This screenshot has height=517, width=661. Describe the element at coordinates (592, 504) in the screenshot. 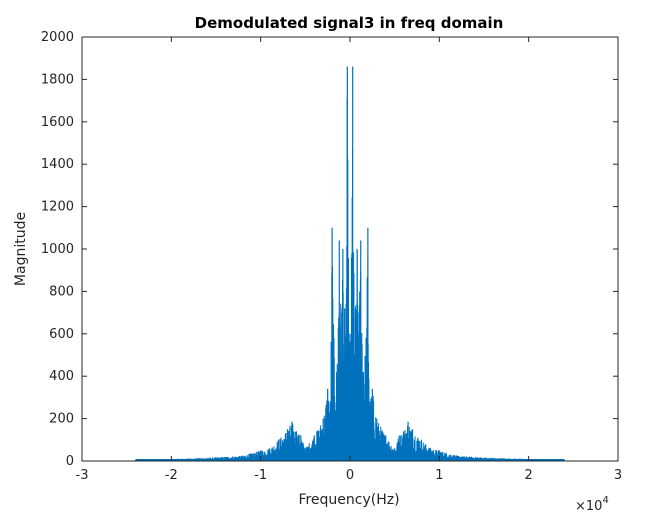

I see `x-exponent-label: ×10⁴` at that location.